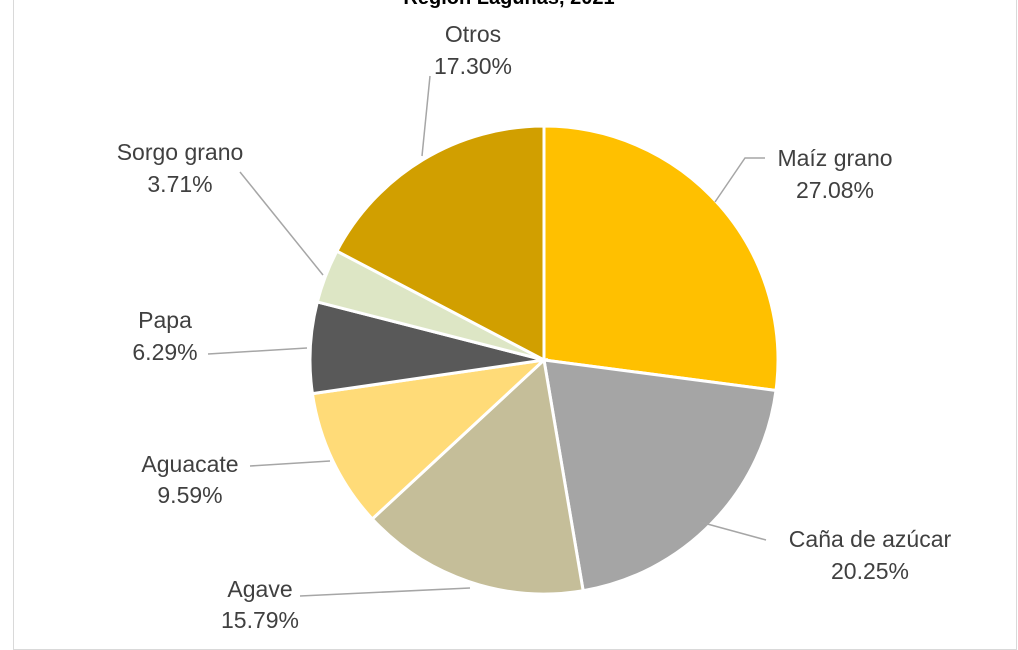  Describe the element at coordinates (870, 571) in the screenshot. I see `slice-value-label: 20.25%` at that location.